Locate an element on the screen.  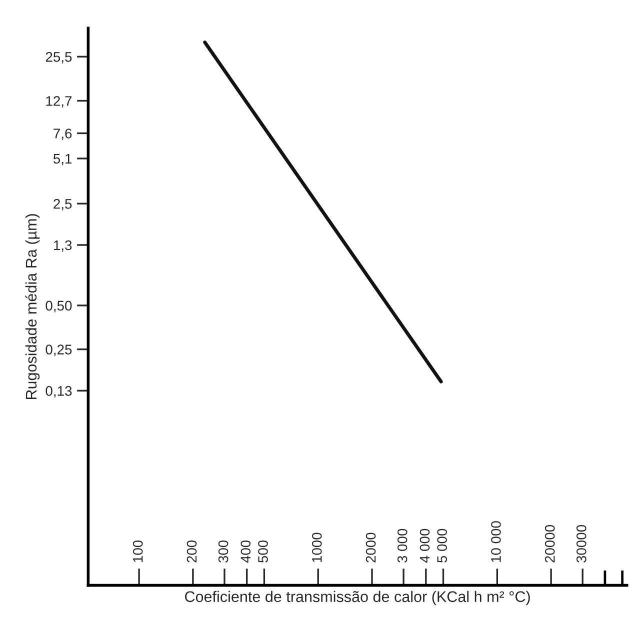
x-tick-label: 500 is located at coordinates (263, 551).